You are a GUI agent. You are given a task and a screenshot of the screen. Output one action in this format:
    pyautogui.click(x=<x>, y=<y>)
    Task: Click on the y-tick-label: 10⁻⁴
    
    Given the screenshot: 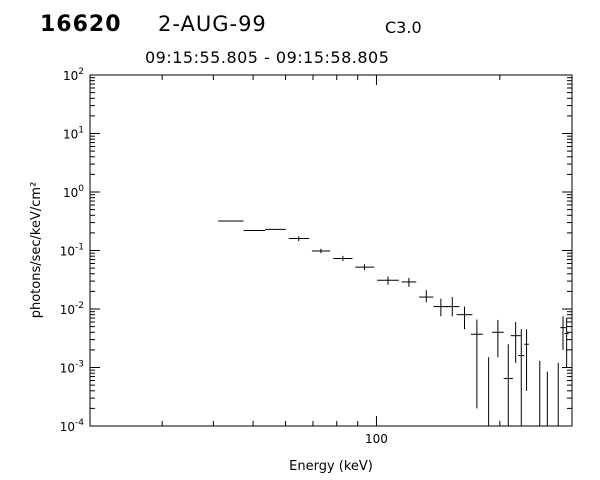 What is the action you would take?
    pyautogui.click(x=72, y=426)
    